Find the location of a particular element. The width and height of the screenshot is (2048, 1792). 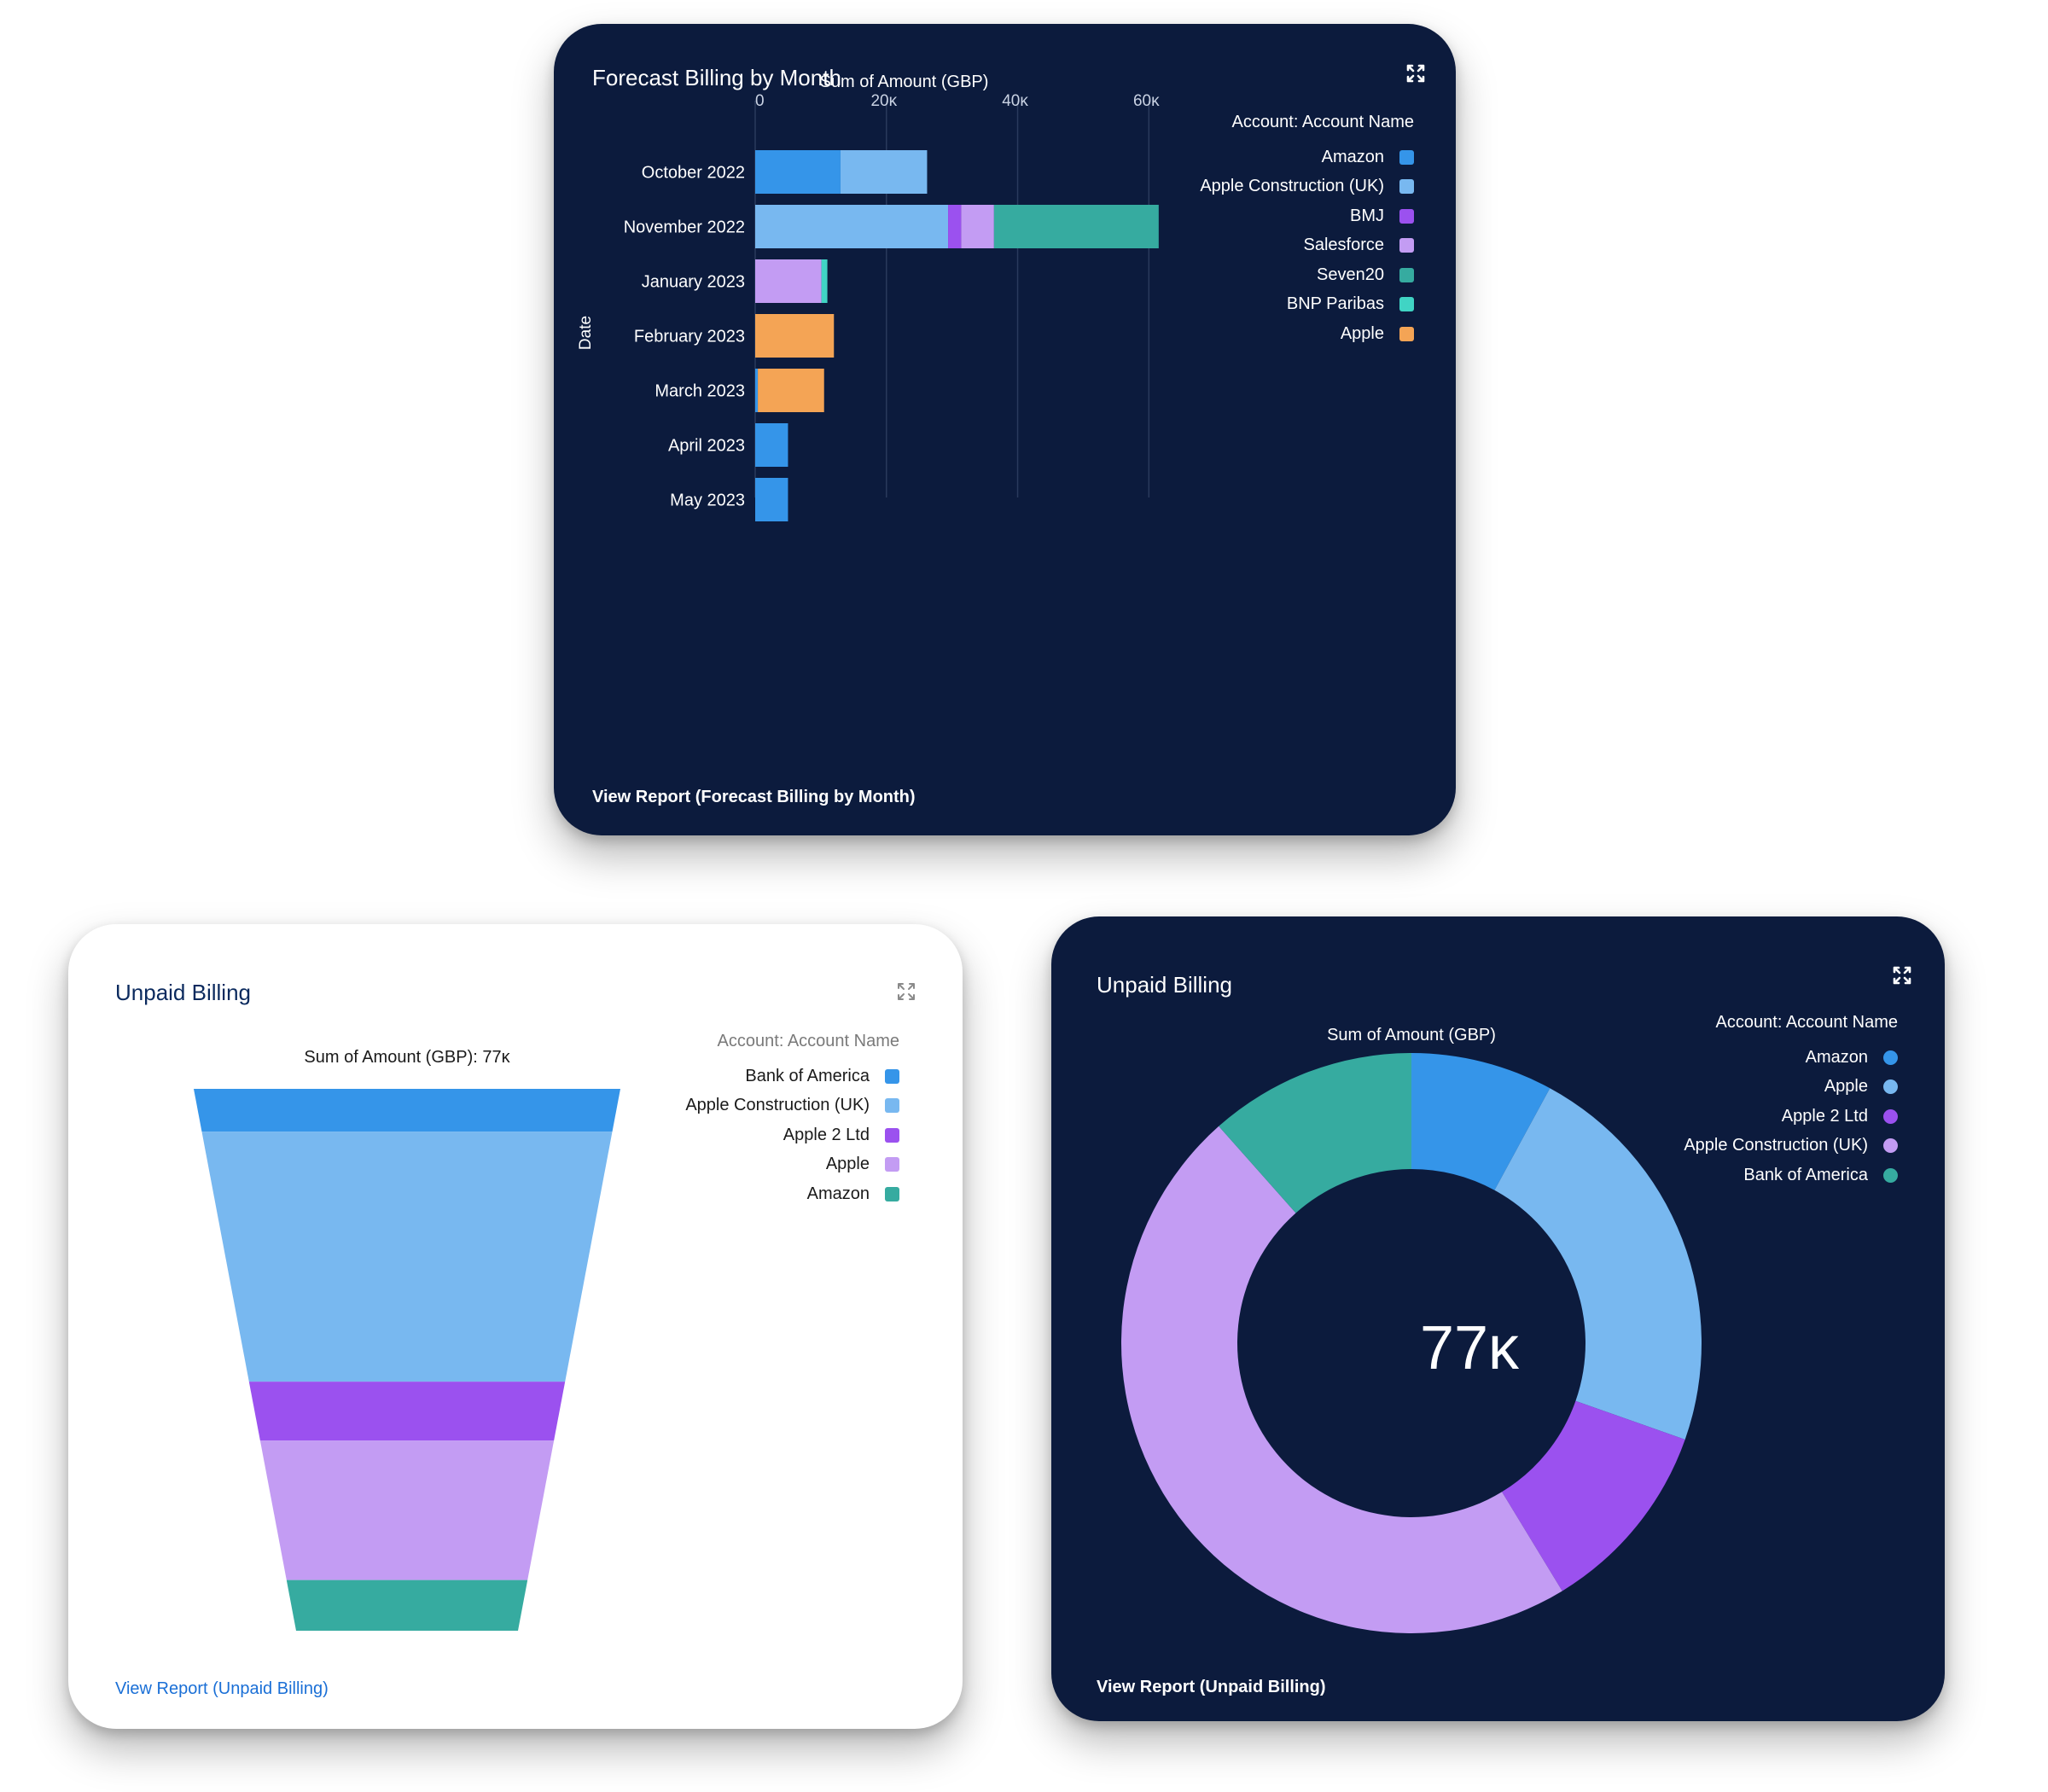

funnel-stage-bank-of-america is located at coordinates (407, 1110).